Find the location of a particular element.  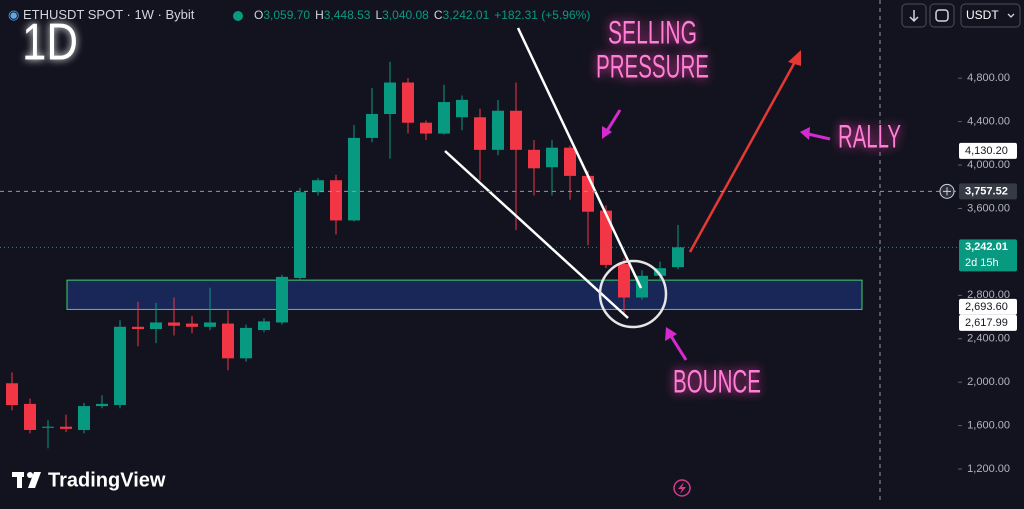

alert-bolt is located at coordinates (682, 488).